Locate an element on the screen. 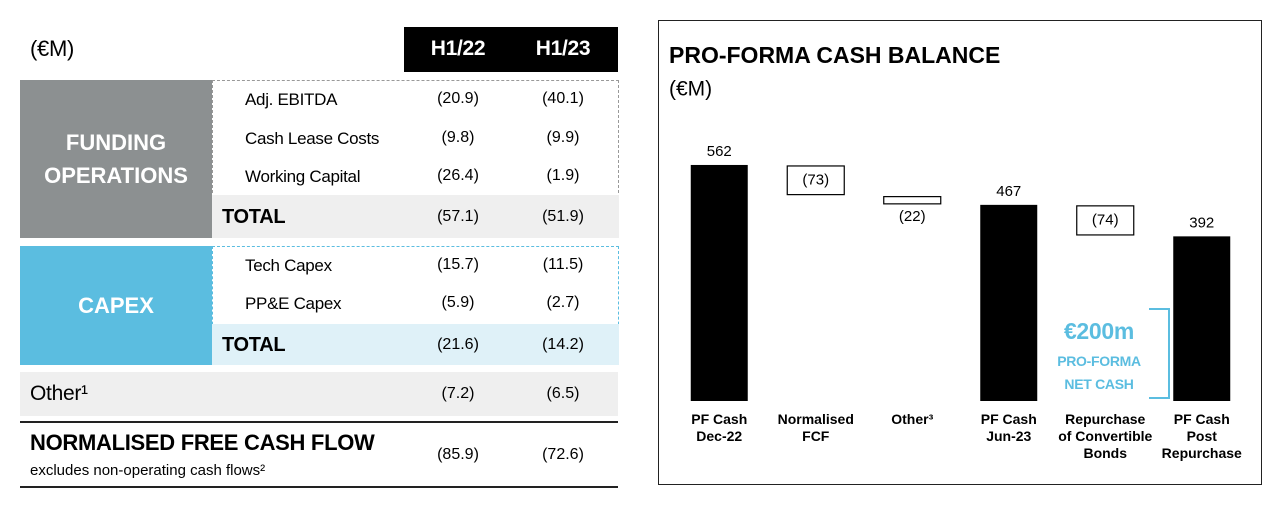 The height and width of the screenshot is (511, 1277). x-tick-label: Other³ is located at coordinates (912, 419).